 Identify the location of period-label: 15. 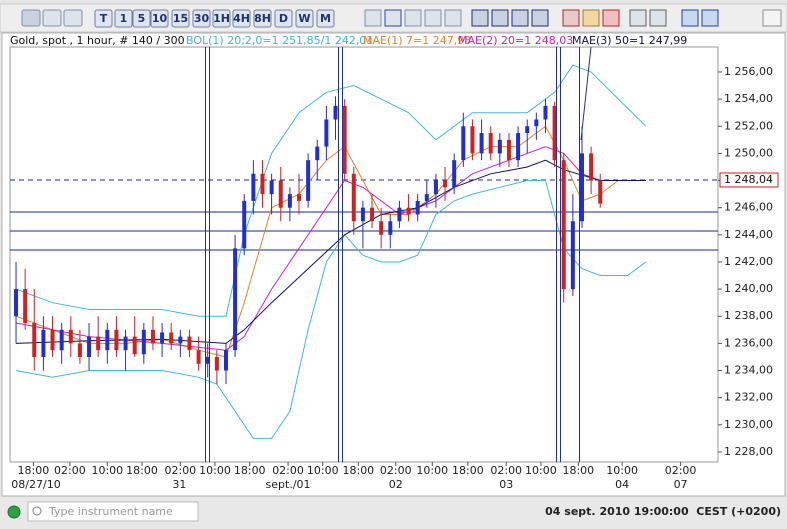
(180, 18).